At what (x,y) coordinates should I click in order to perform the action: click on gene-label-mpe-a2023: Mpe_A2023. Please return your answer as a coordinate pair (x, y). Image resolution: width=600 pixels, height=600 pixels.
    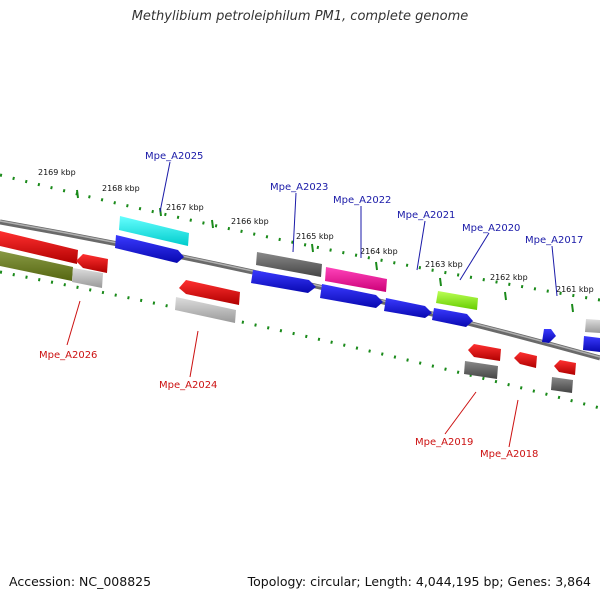
    Looking at the image, I should click on (299, 187).